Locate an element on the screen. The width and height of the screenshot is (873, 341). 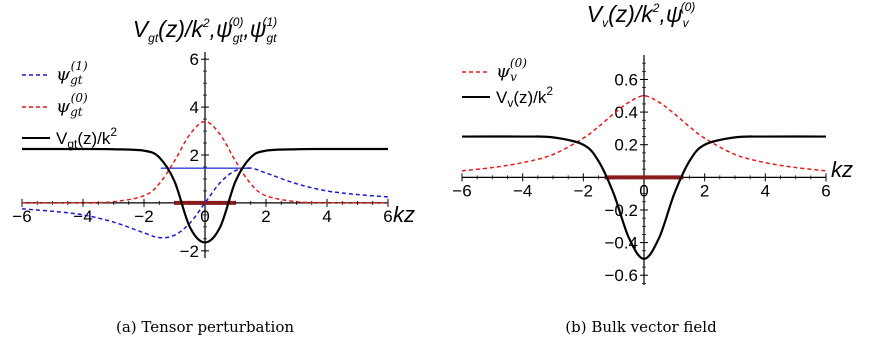
chart-b-legend: ψv(0) Vv(z)/k2 is located at coordinates (507, 83).